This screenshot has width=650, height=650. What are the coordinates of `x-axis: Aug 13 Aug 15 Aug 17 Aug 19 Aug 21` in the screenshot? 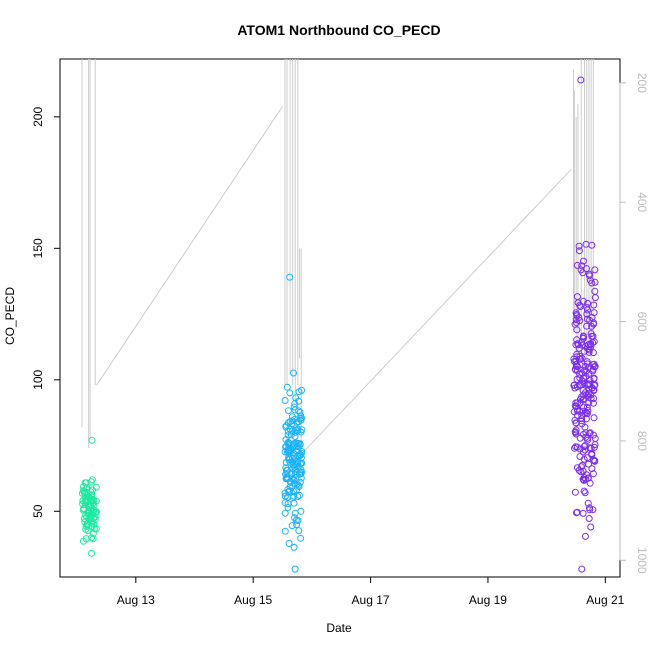 It's located at (371, 591).